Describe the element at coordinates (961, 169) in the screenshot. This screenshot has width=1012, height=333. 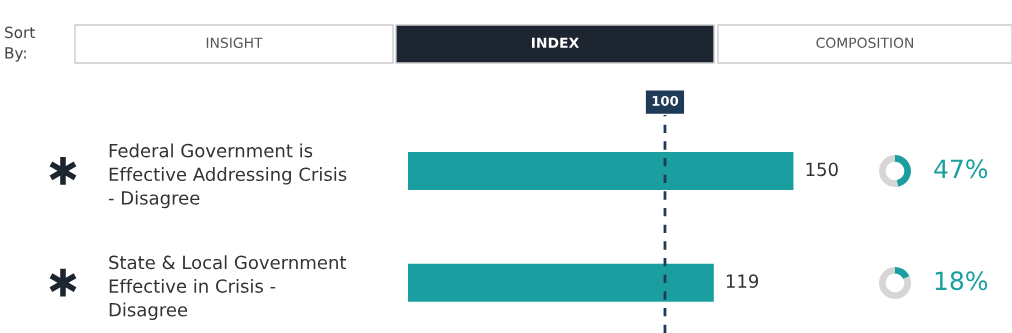
I see `data-label: 47%` at that location.